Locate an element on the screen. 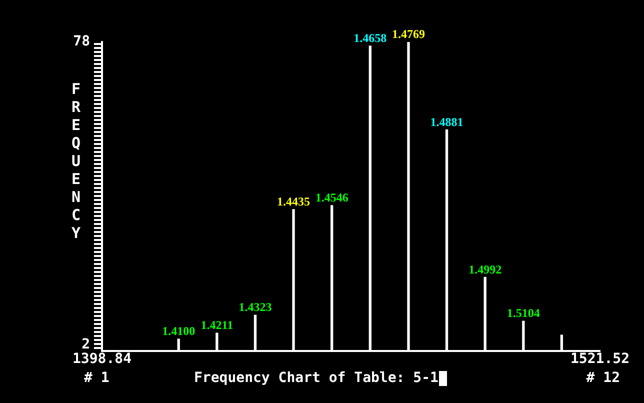 This screenshot has height=403, width=644. annotation: 1.4435 is located at coordinates (293, 201).